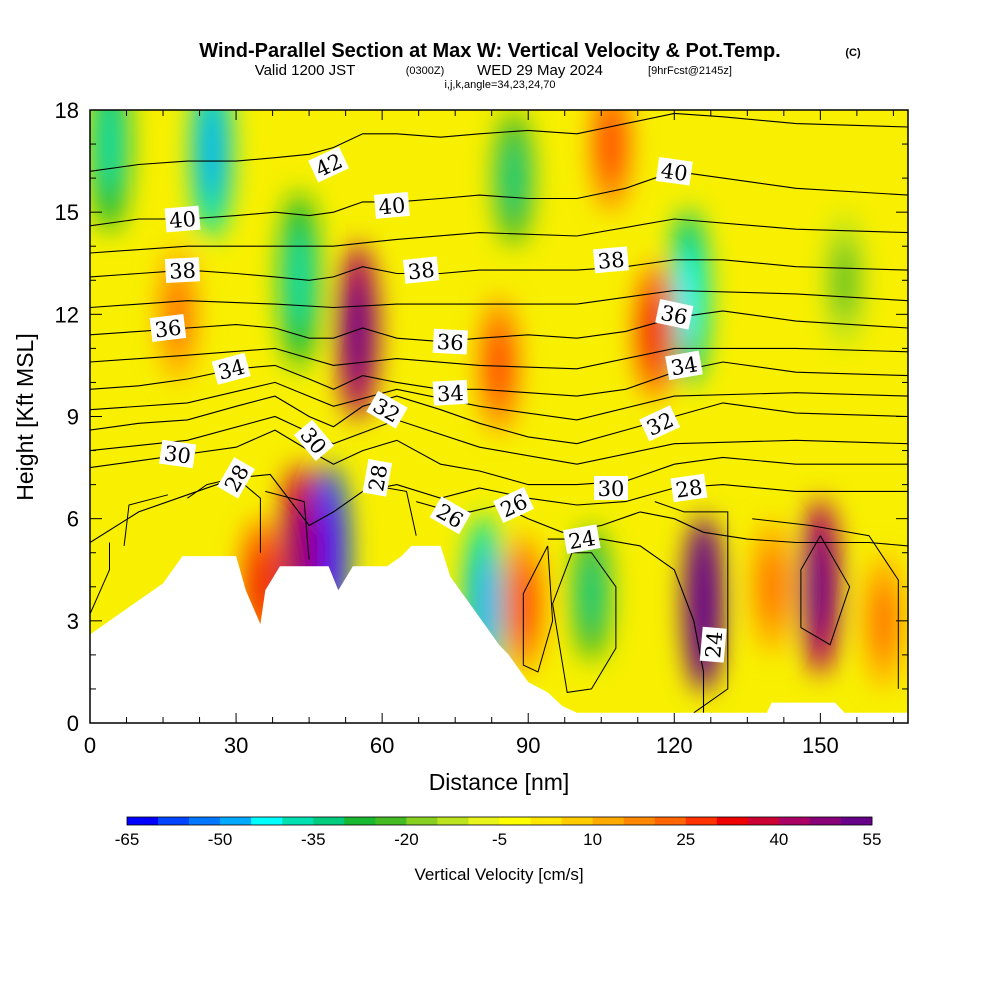 Image resolution: width=1000 pixels, height=1000 pixels. I want to click on theta-label-text: 28, so click(378, 478).